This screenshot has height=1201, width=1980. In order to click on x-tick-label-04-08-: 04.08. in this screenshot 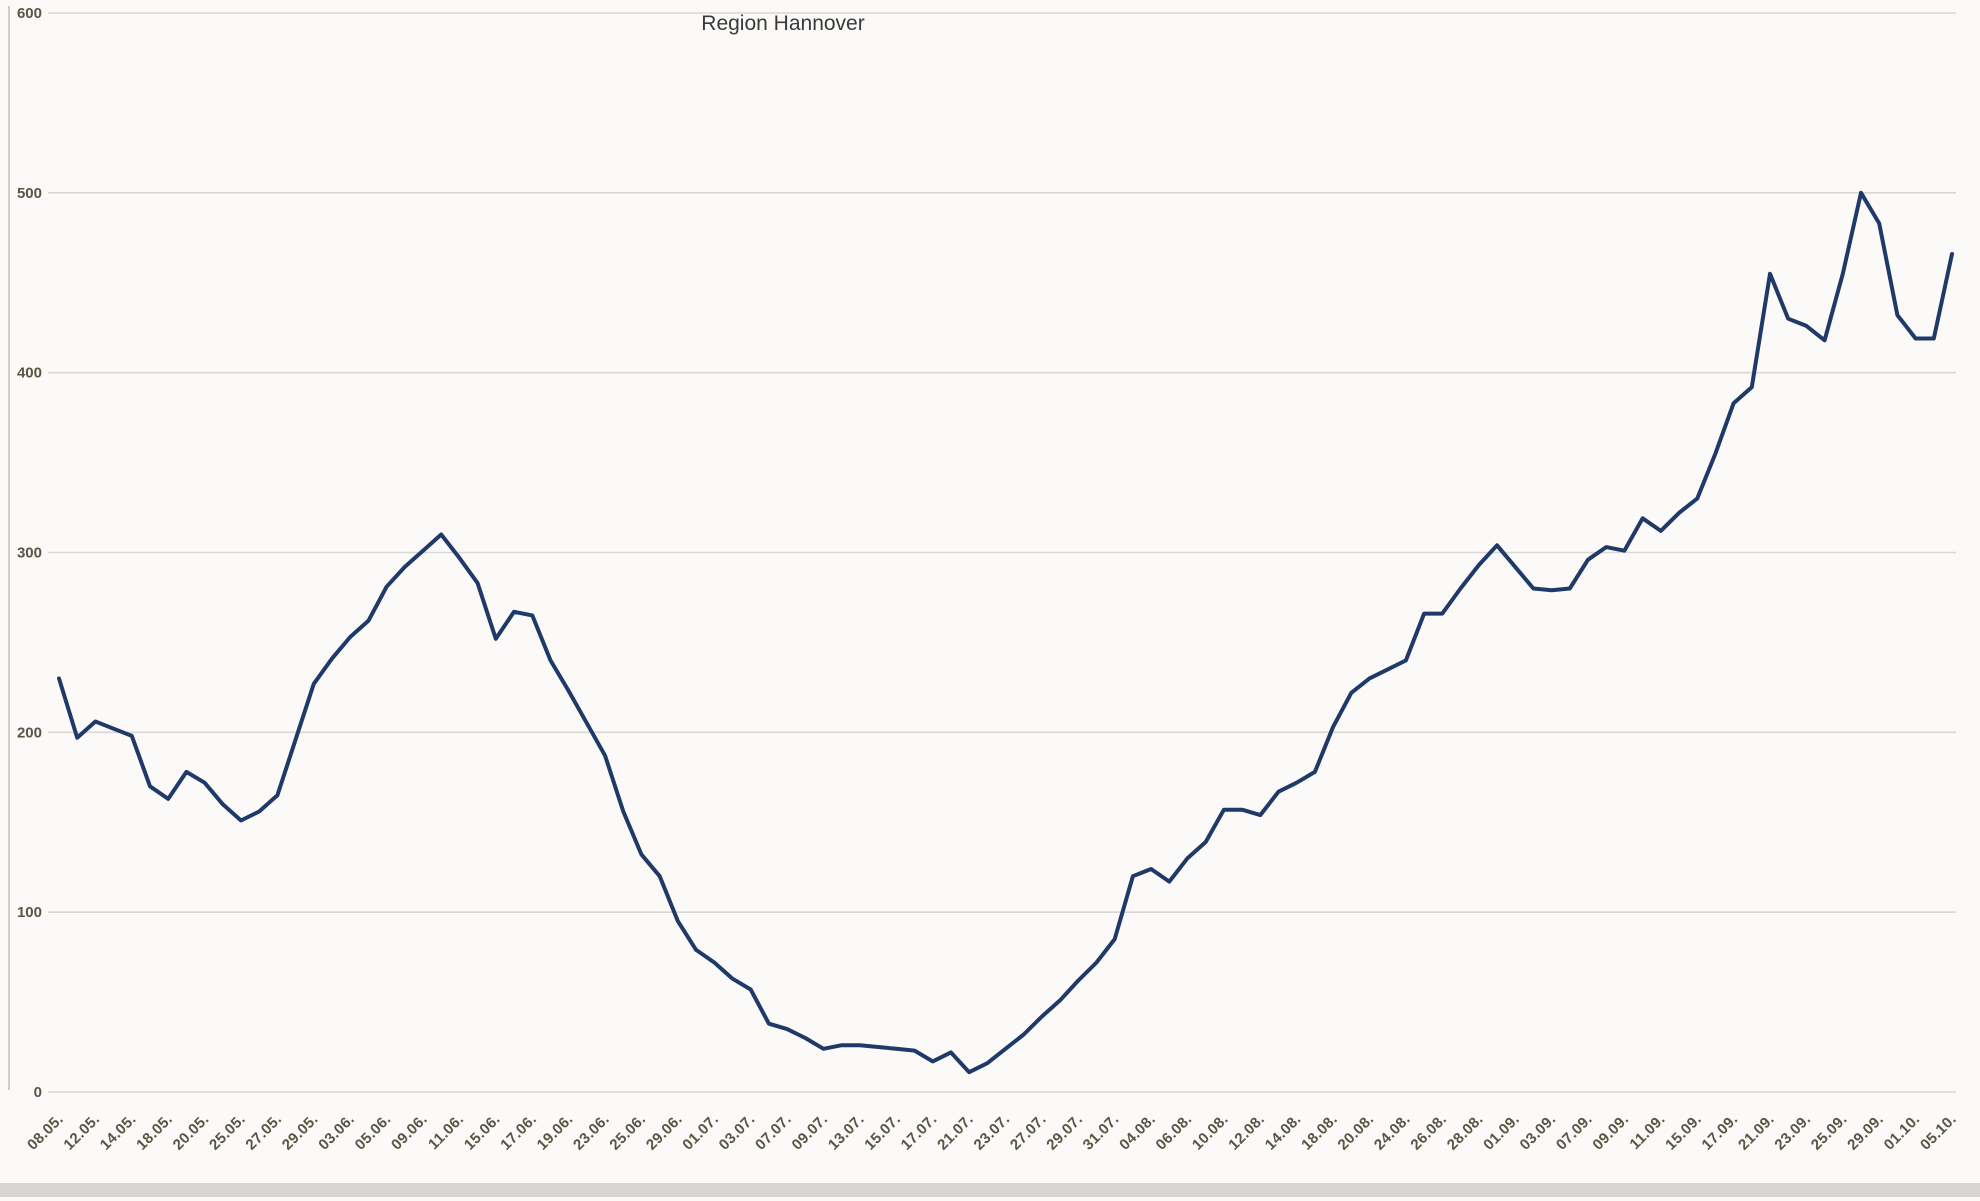, I will do `click(1137, 1132)`.